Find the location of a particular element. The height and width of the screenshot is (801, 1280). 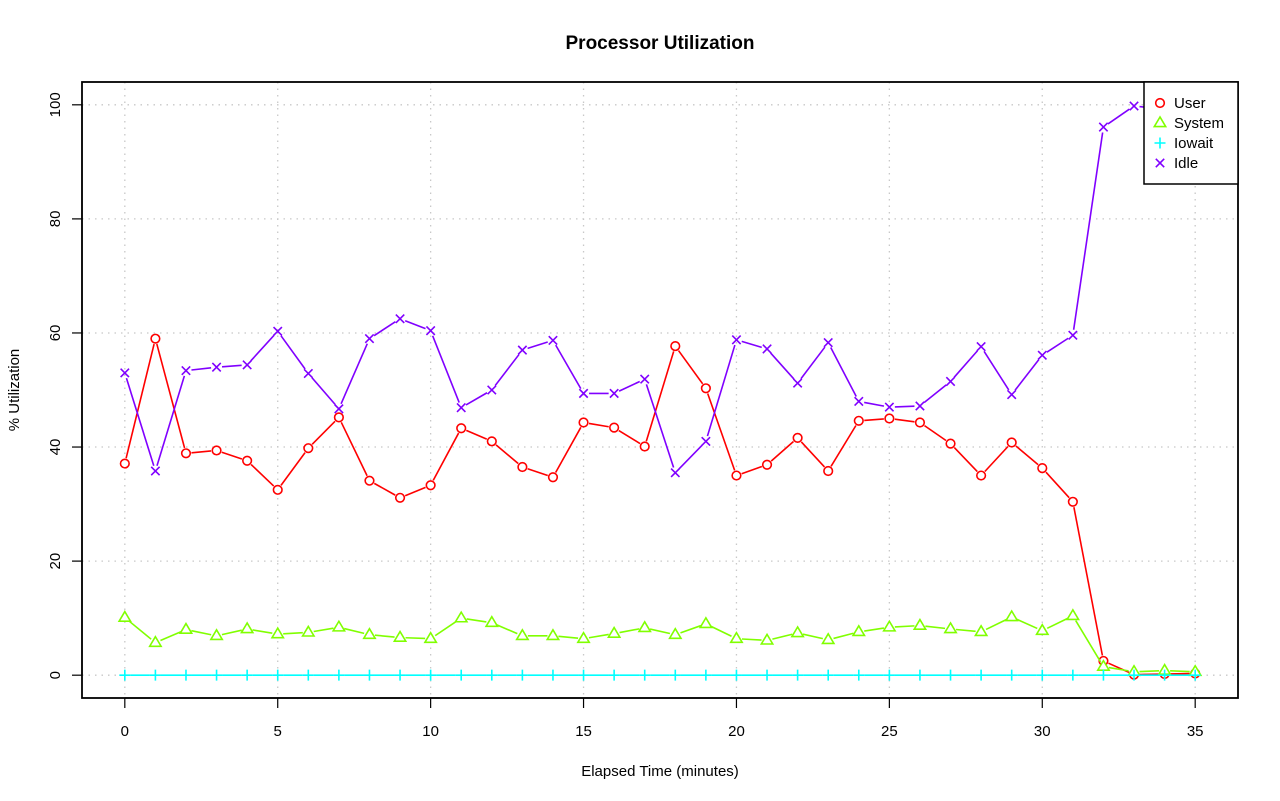

x-tick-label: 20 is located at coordinates (736, 731).